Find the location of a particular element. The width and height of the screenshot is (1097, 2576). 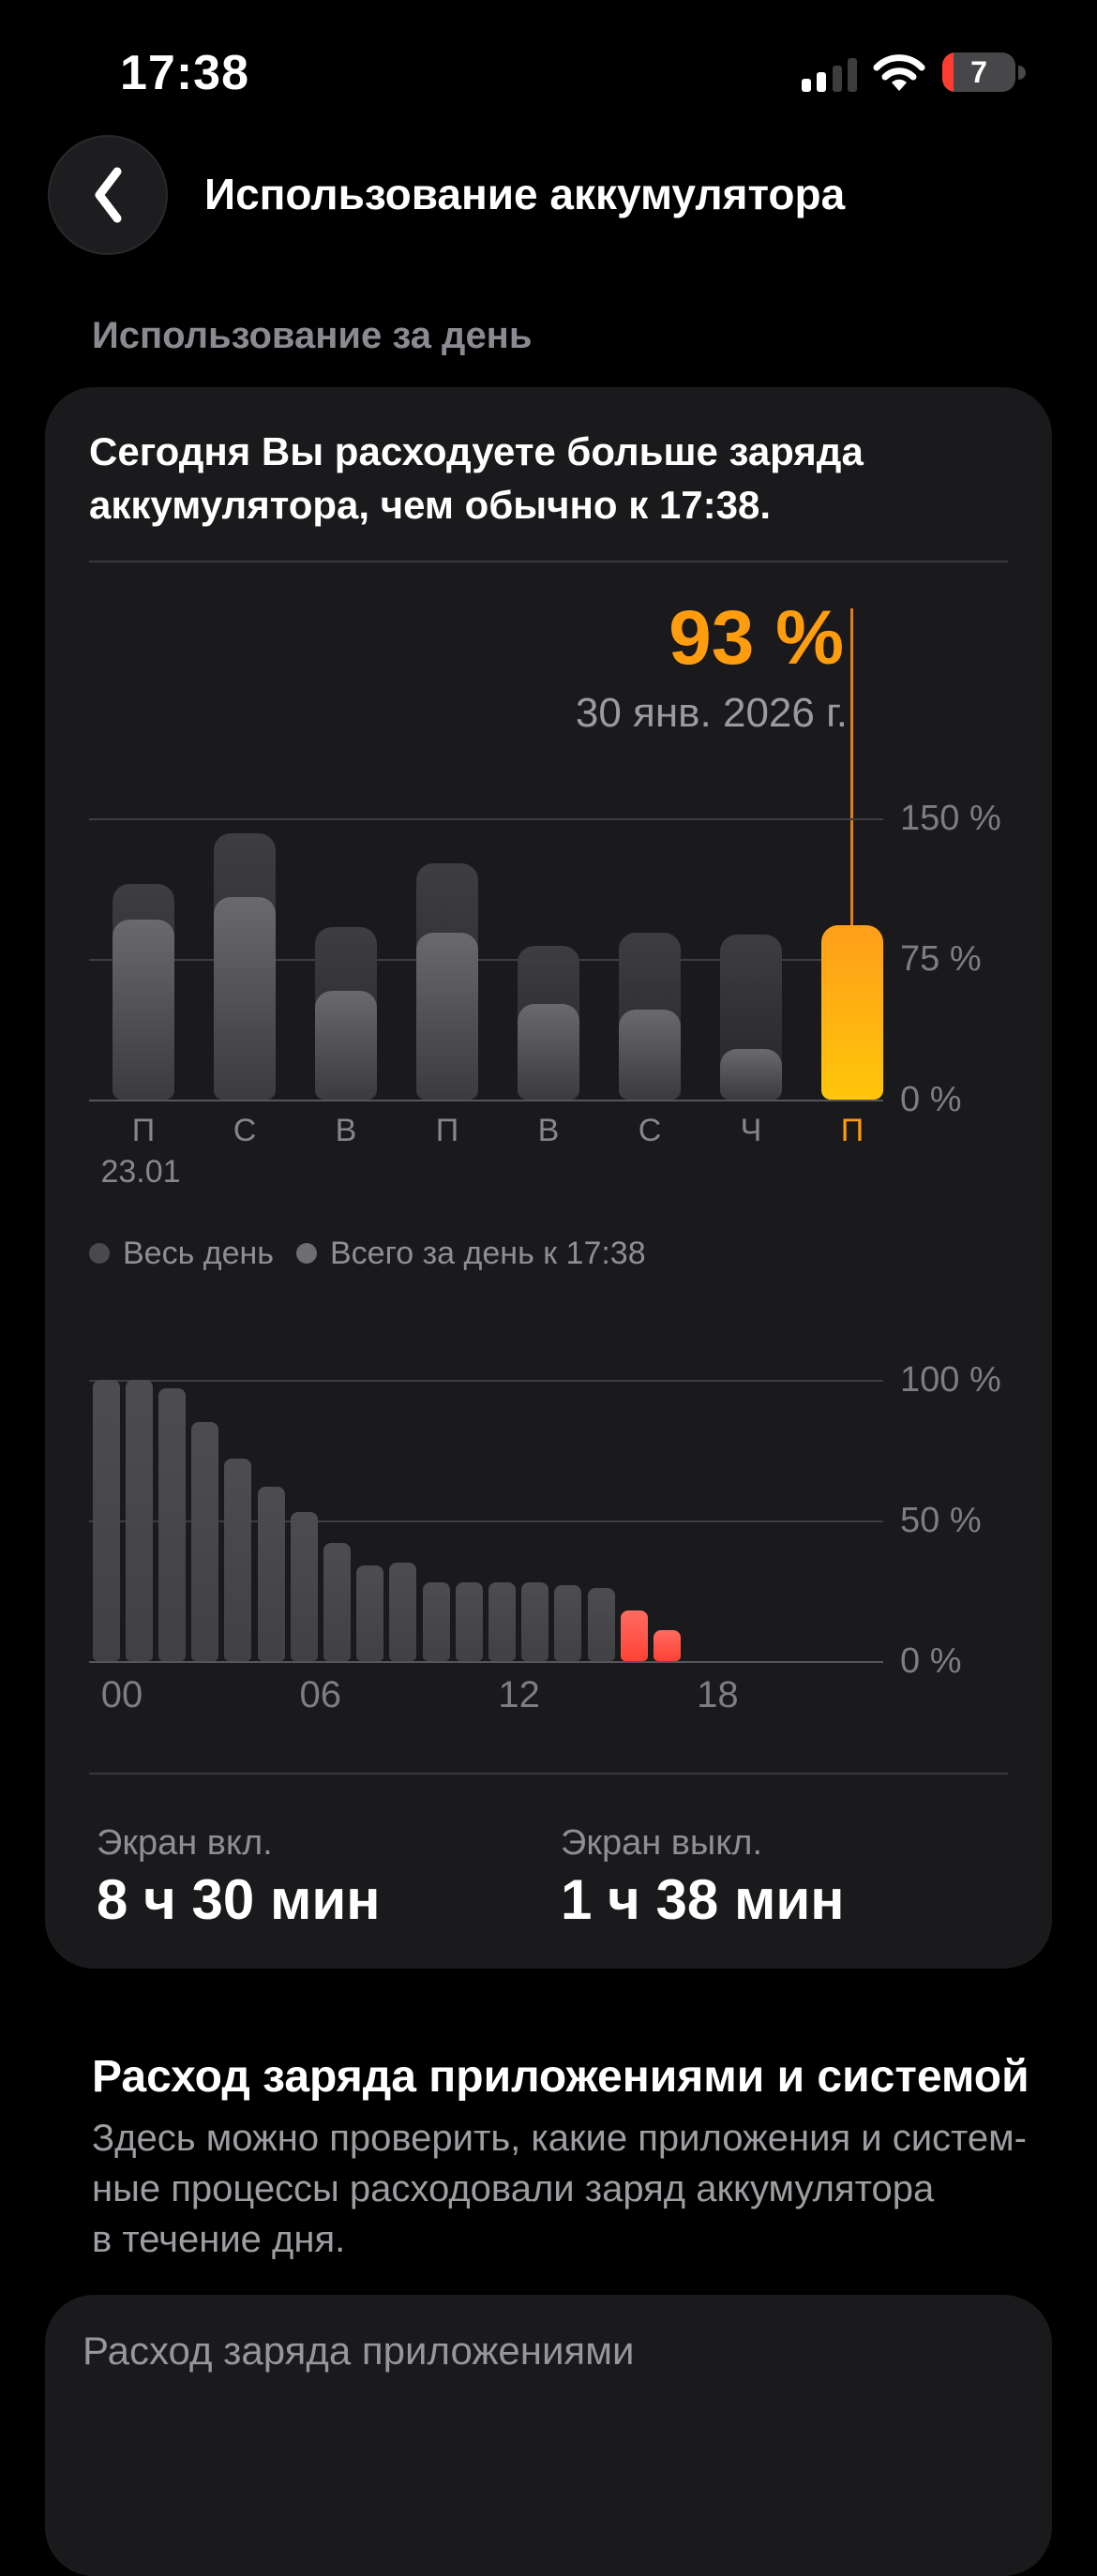

apps-card-title: Расход заряда приложениями is located at coordinates (359, 2351).